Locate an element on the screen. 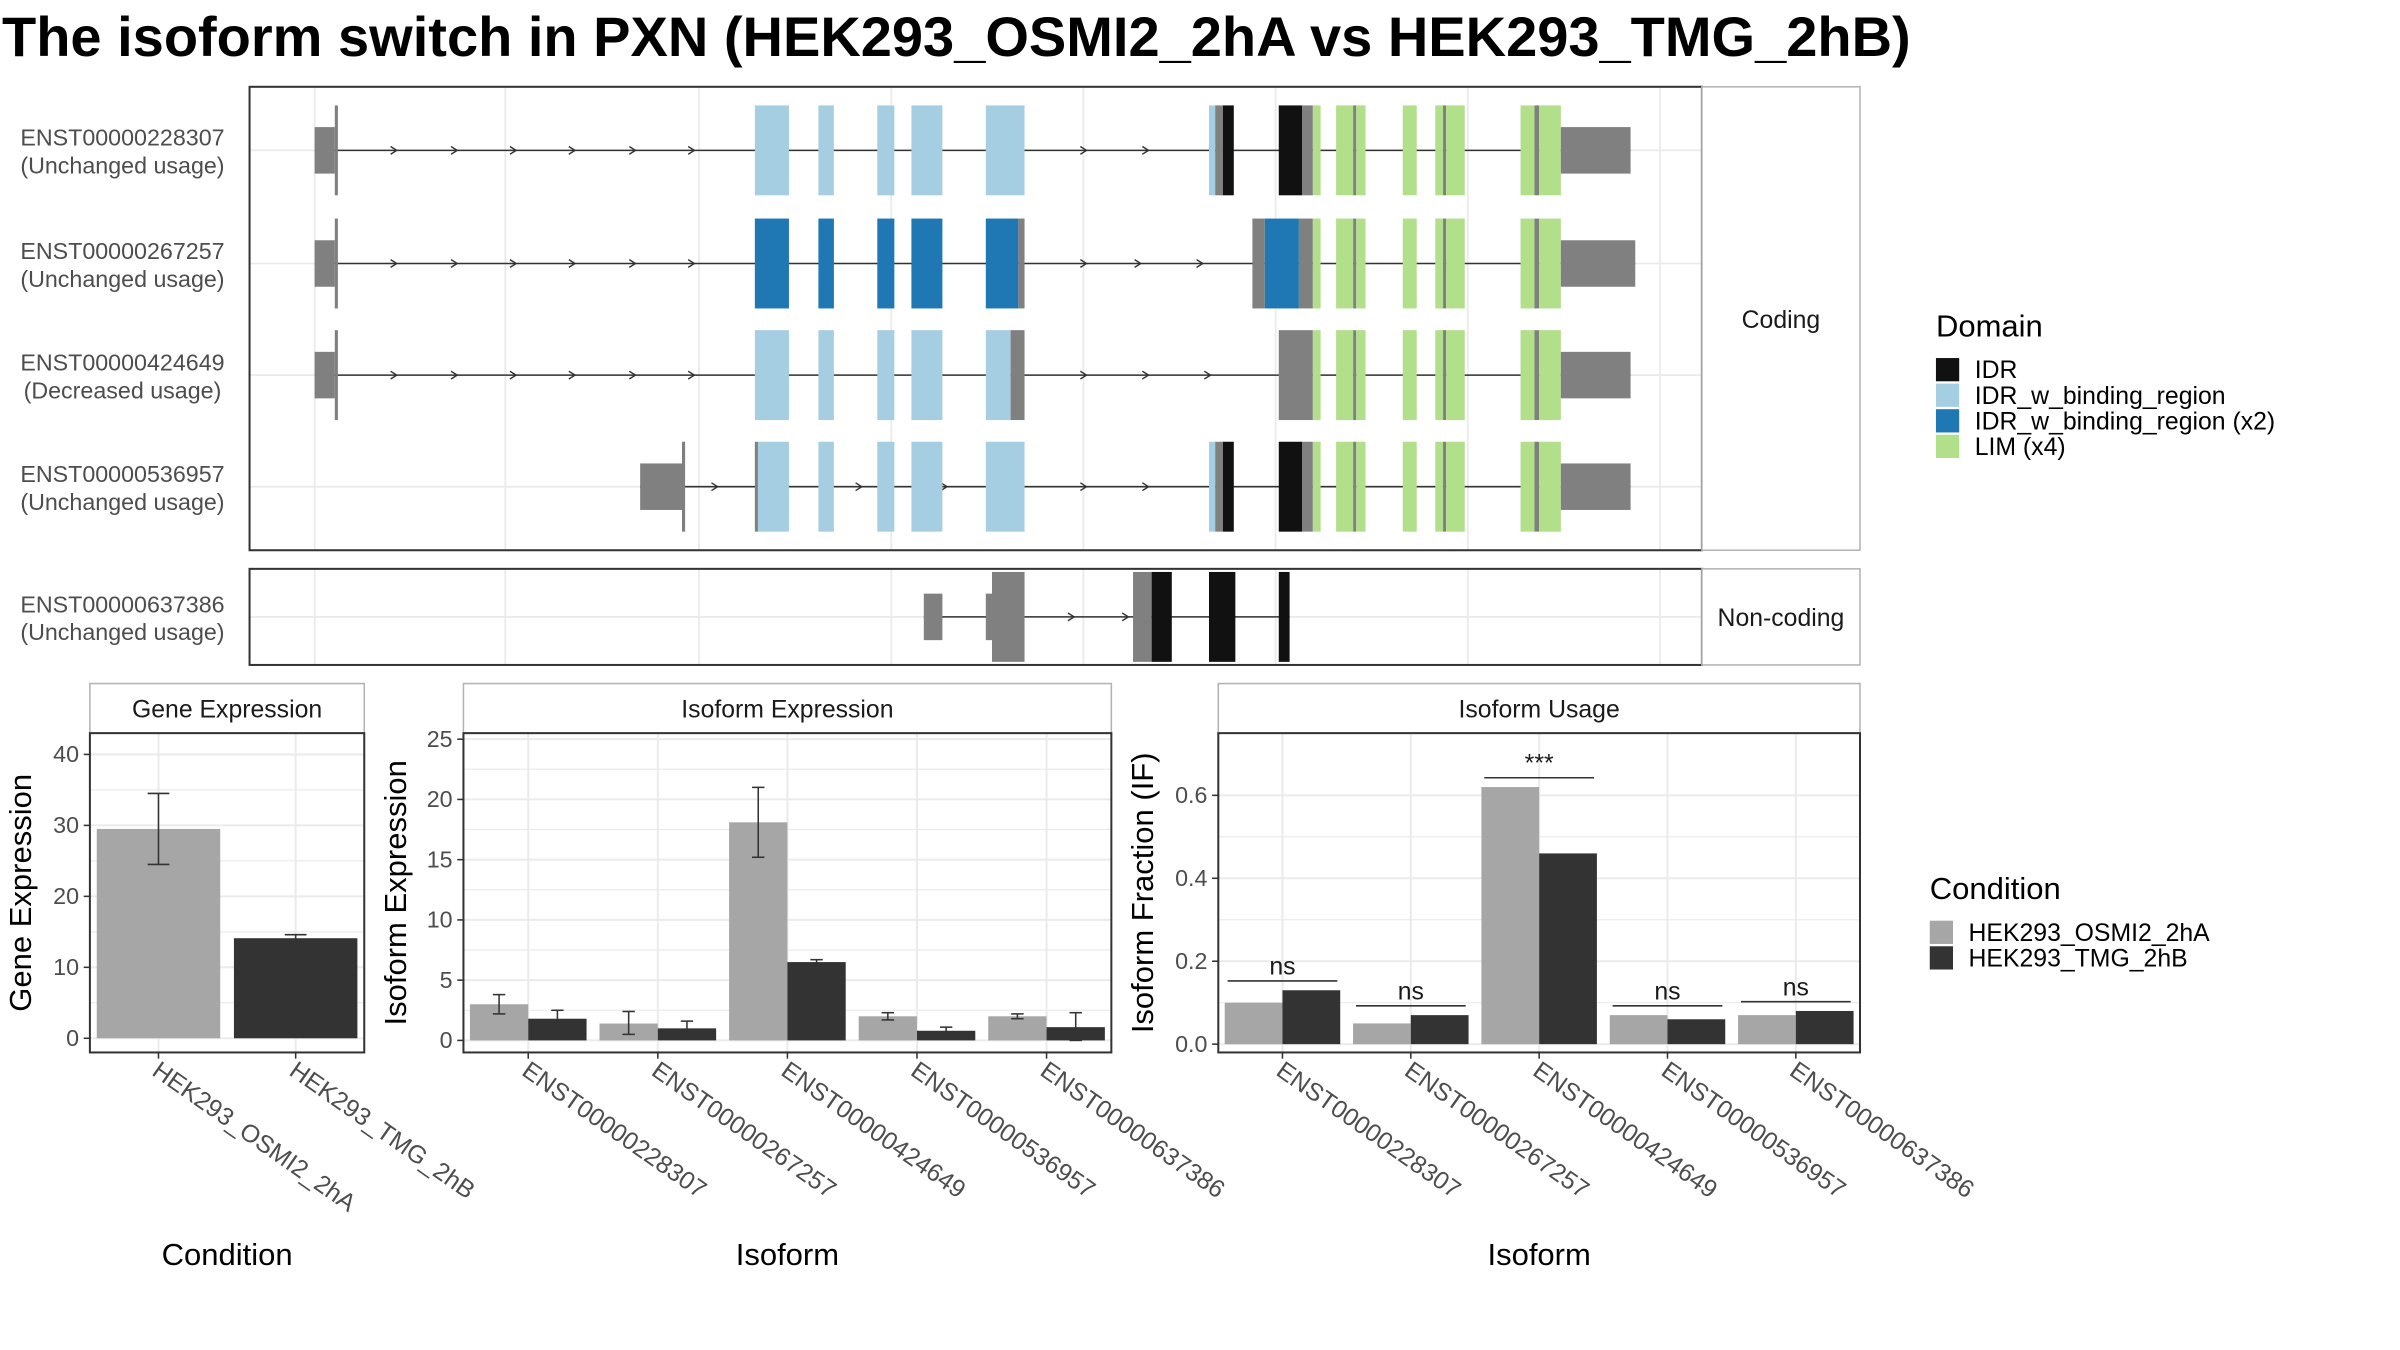 The width and height of the screenshot is (2400, 1350). panel-title: Gene Expression is located at coordinates (227, 710).